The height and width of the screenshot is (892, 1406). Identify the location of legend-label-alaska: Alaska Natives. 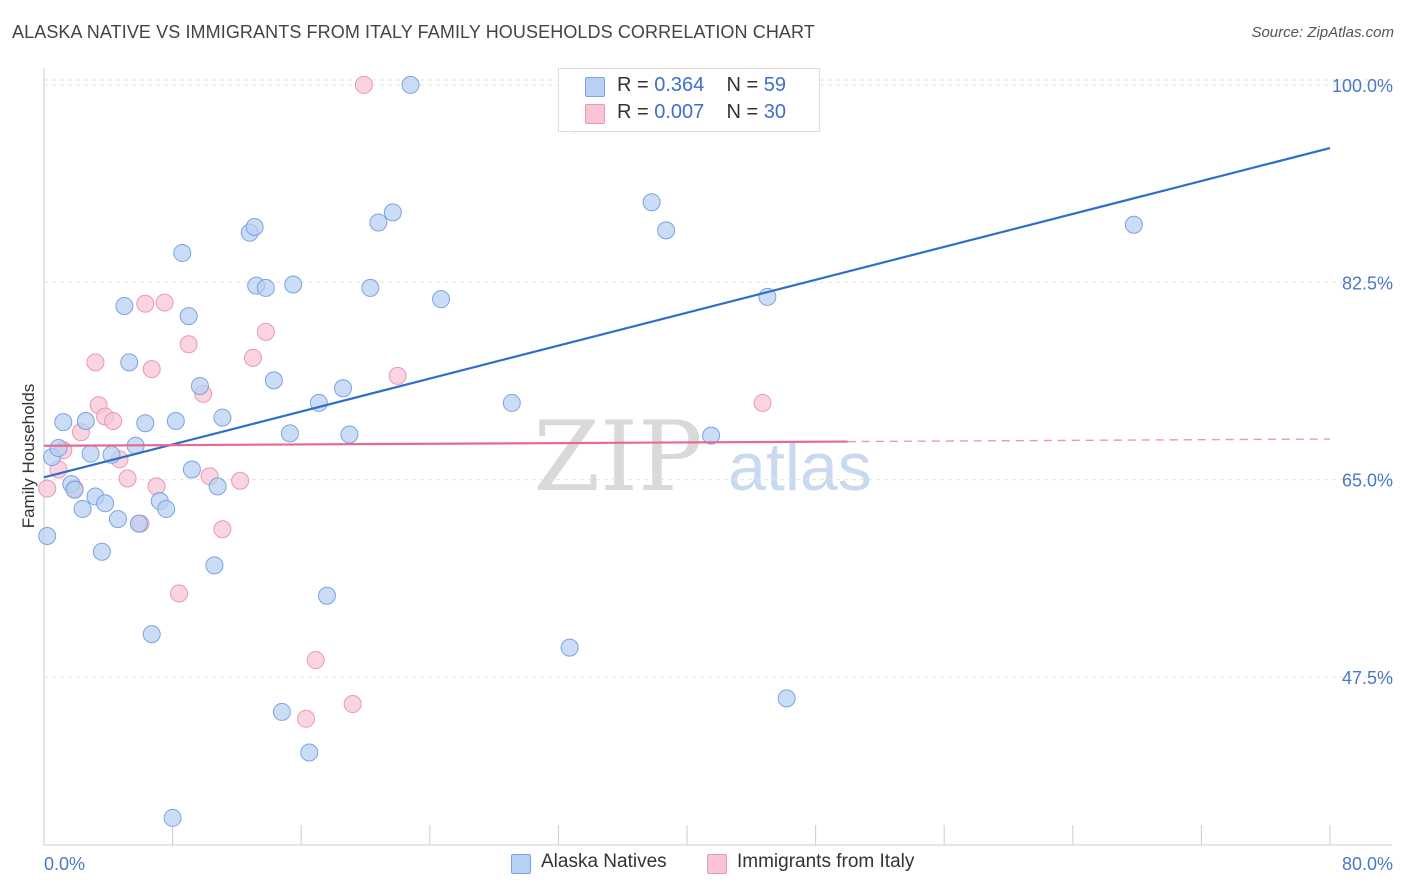
(604, 861).